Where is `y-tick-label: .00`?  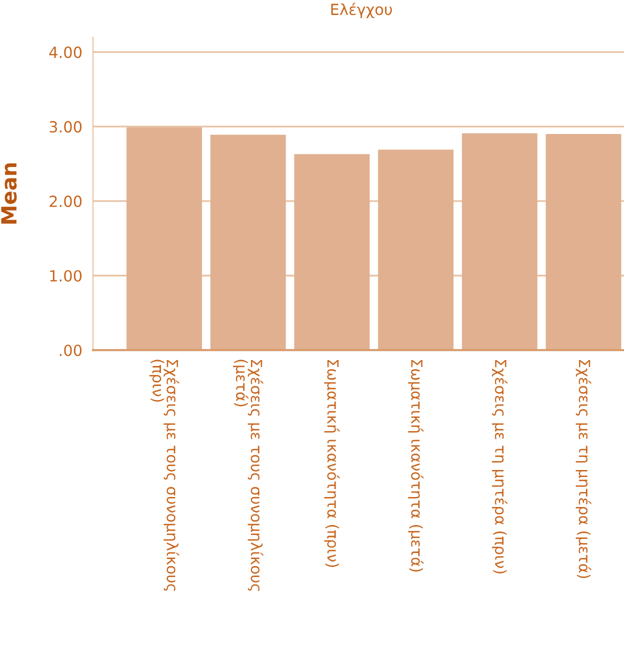
y-tick-label: .00 is located at coordinates (71, 350).